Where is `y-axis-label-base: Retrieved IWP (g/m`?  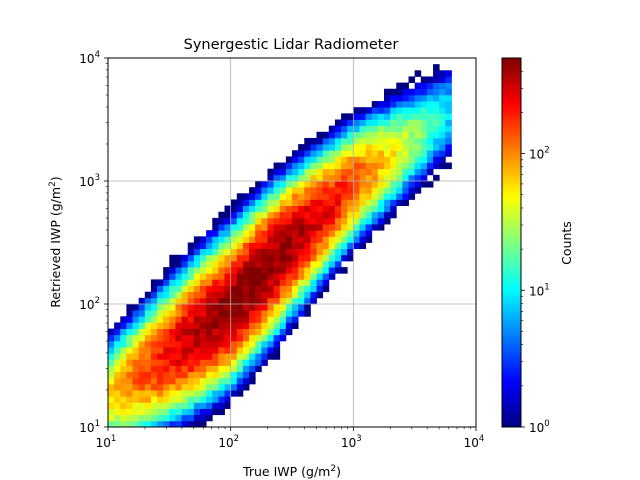 y-axis-label-base: Retrieved IWP (g/m is located at coordinates (55, 247).